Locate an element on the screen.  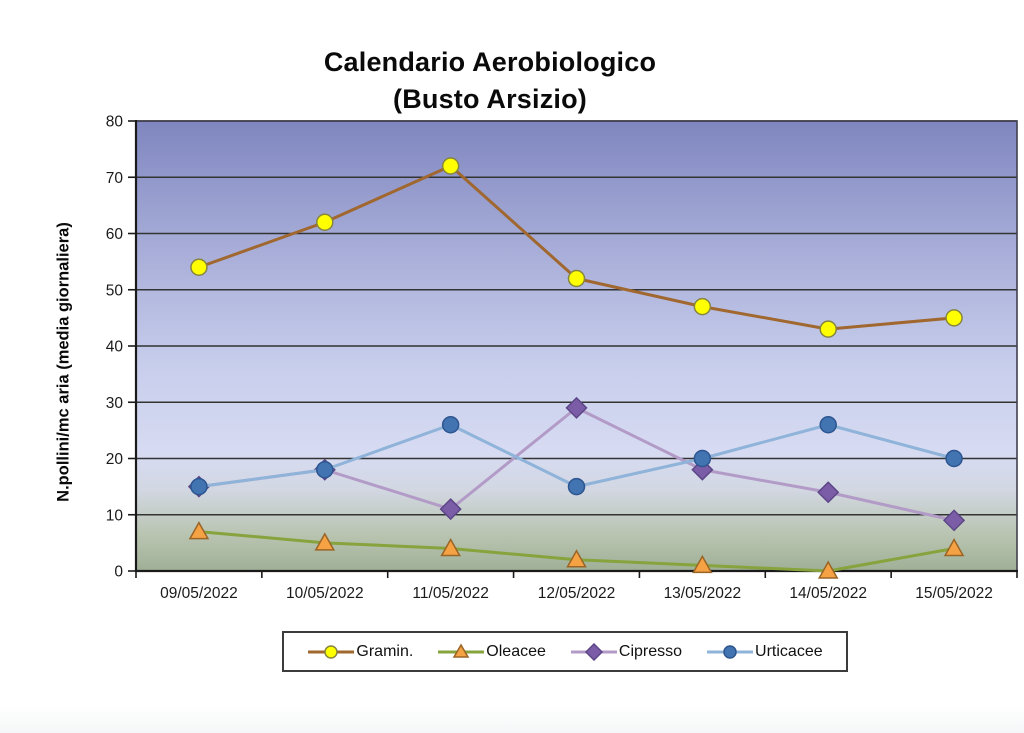
chart-title: Calendario Aerobiologico (Busto Arsizio) is located at coordinates (490, 81).